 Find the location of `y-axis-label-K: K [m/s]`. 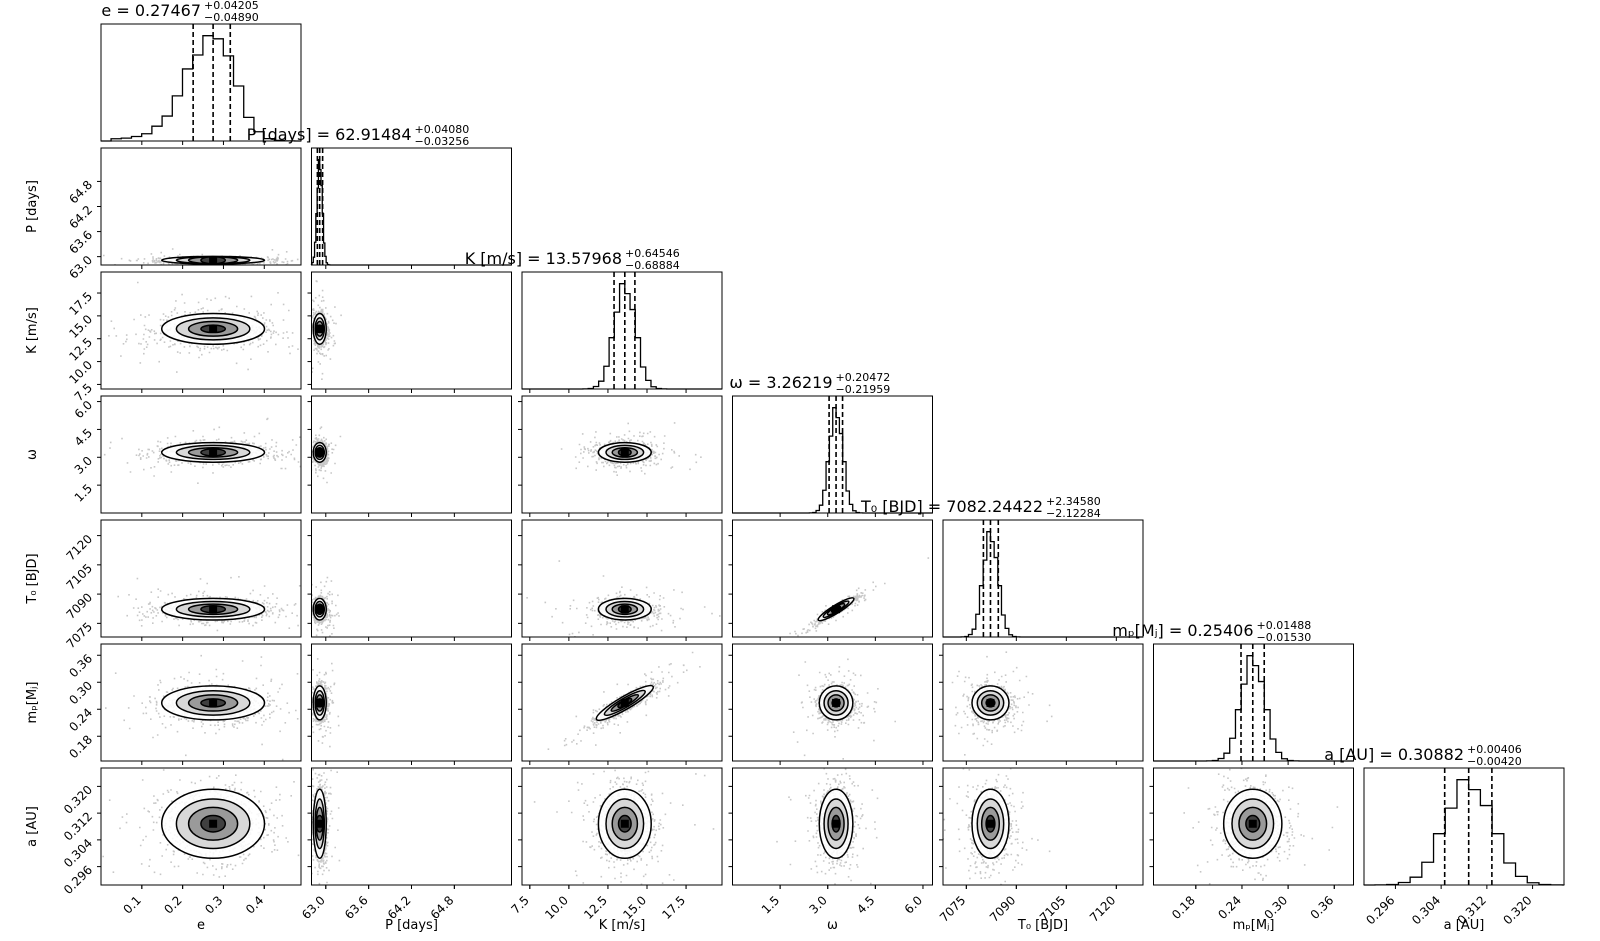

y-axis-label-K: K [m/s] is located at coordinates (32, 330).